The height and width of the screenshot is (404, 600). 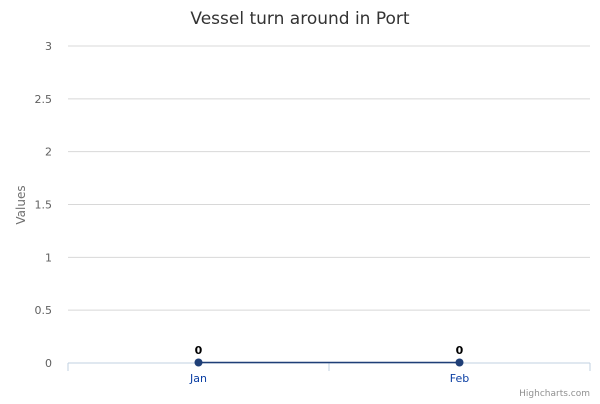 What do you see at coordinates (198, 378) in the screenshot?
I see `x-tick-label: Jan` at bounding box center [198, 378].